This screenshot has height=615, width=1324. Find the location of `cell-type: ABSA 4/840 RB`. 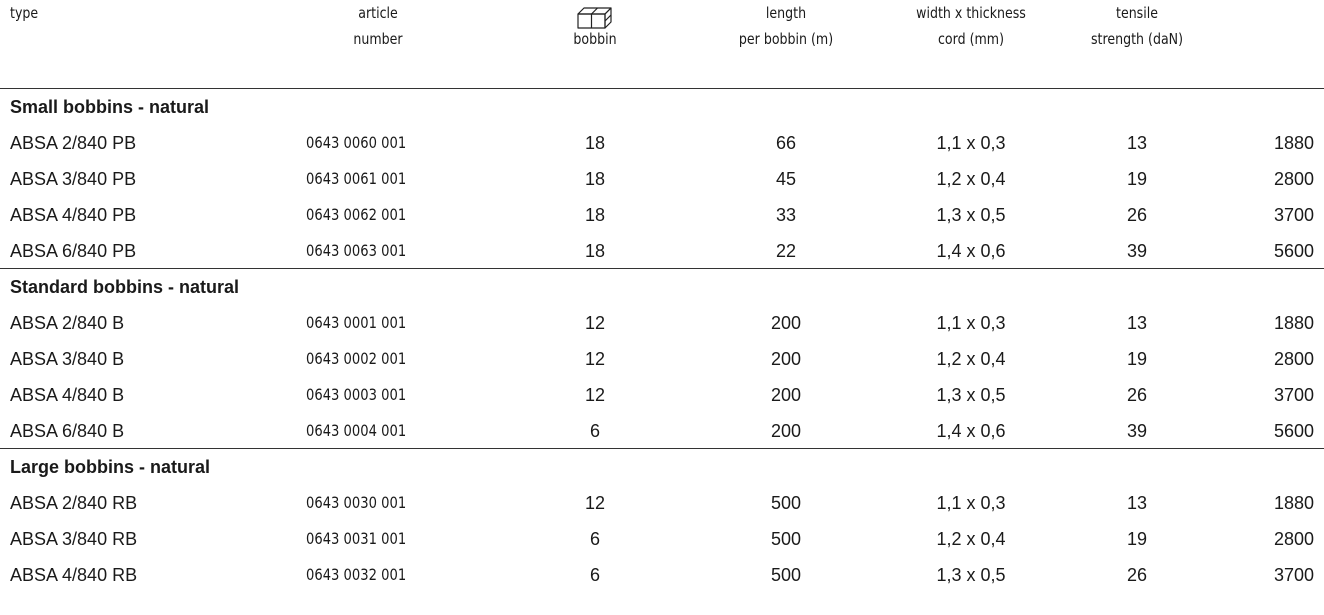

cell-type: ABSA 4/840 RB is located at coordinates (74, 575).